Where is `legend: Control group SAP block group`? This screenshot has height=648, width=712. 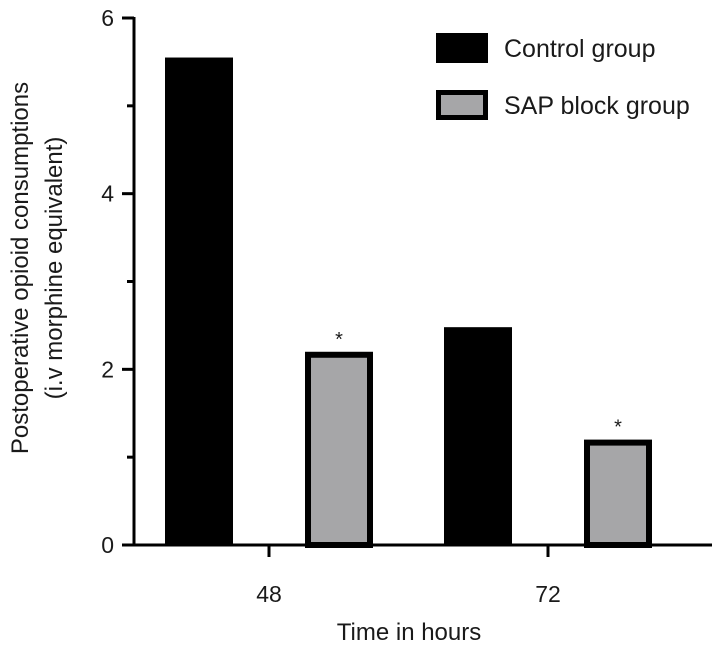 legend: Control group SAP block group is located at coordinates (563, 76).